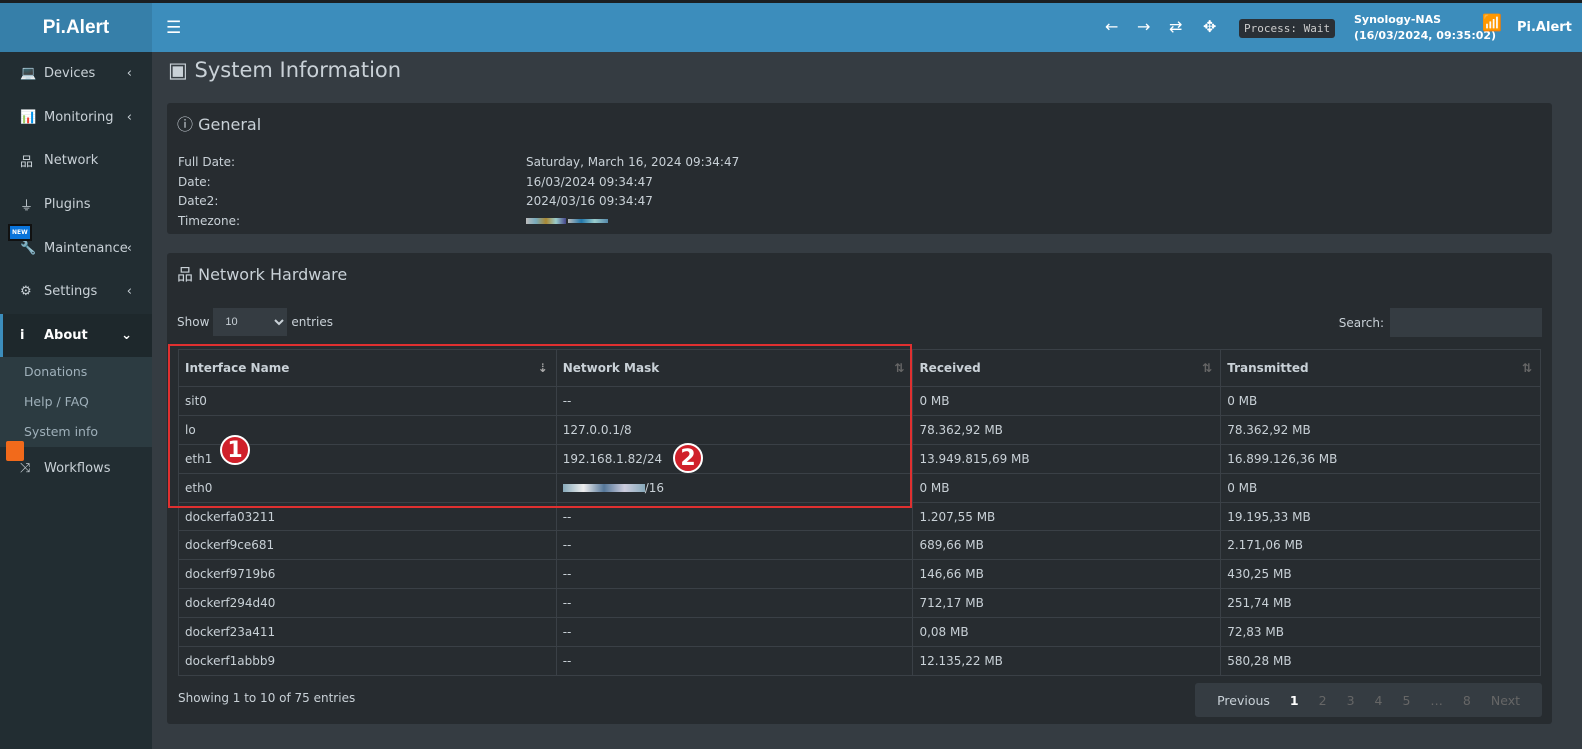 The width and height of the screenshot is (1582, 749). What do you see at coordinates (28, 74) in the screenshot?
I see `laptop-icon: 💻` at bounding box center [28, 74].